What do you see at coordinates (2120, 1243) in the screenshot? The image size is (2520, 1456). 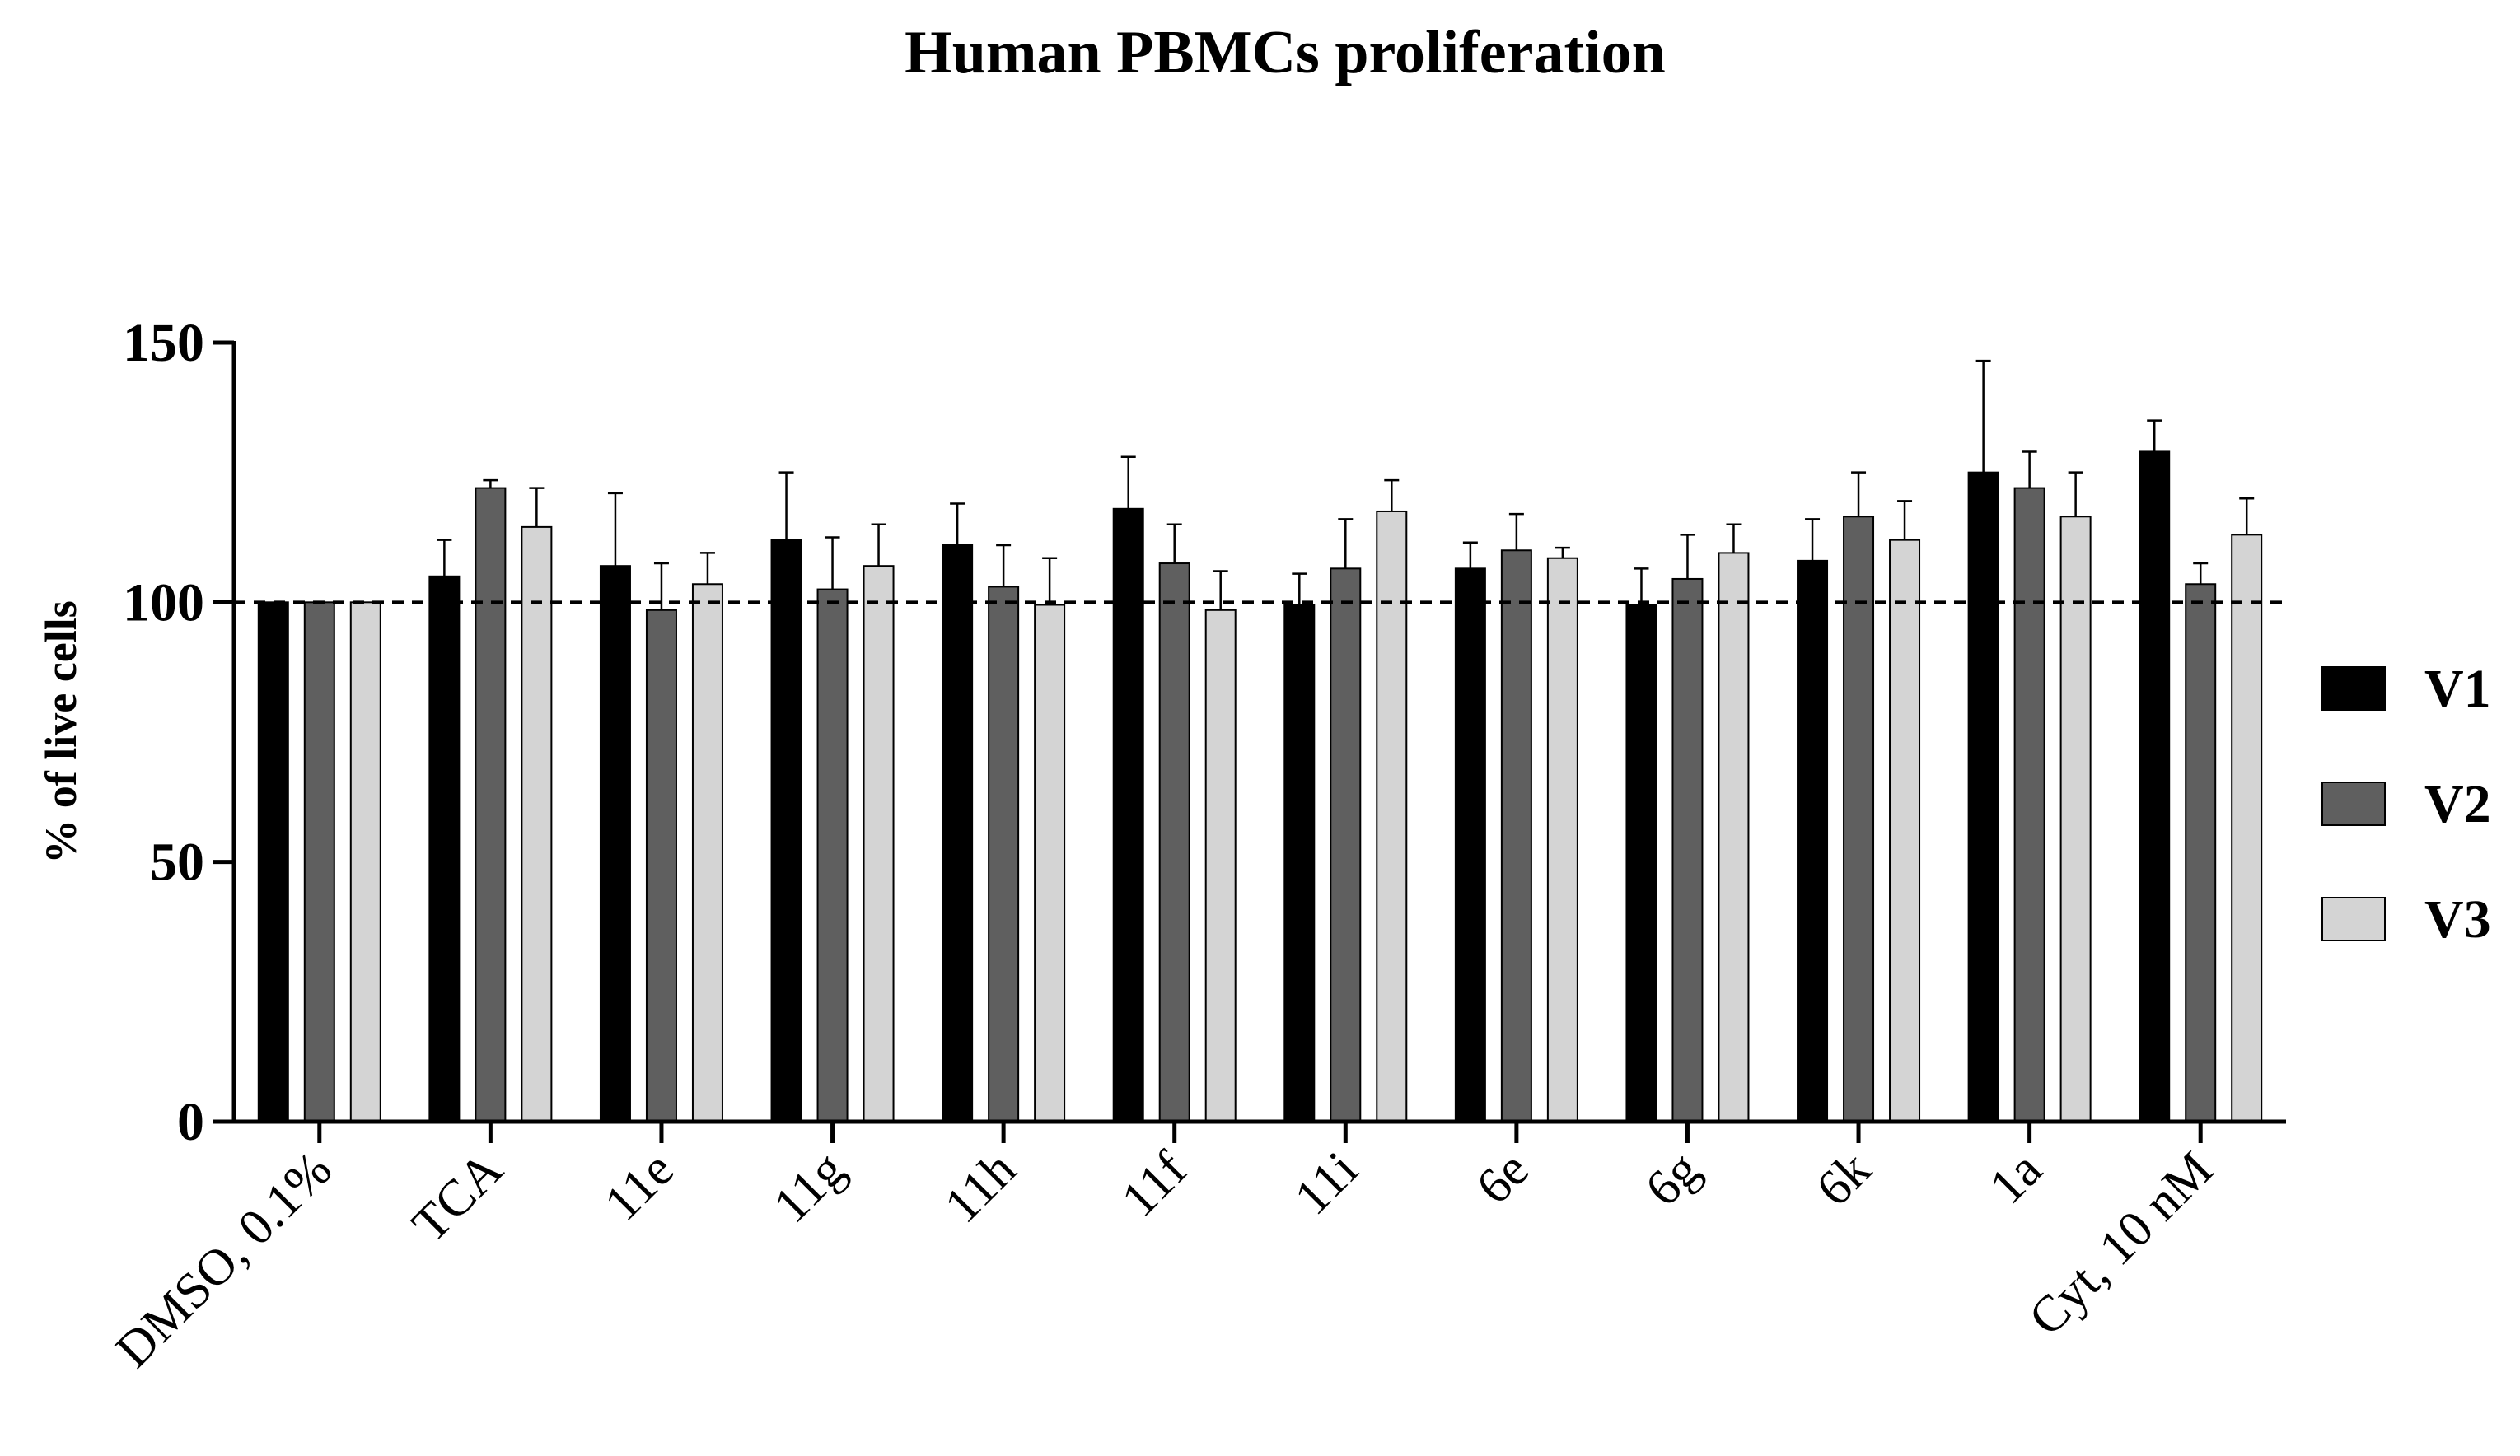 I see `x-tick-label-11: Cyt, 10 nM` at bounding box center [2120, 1243].